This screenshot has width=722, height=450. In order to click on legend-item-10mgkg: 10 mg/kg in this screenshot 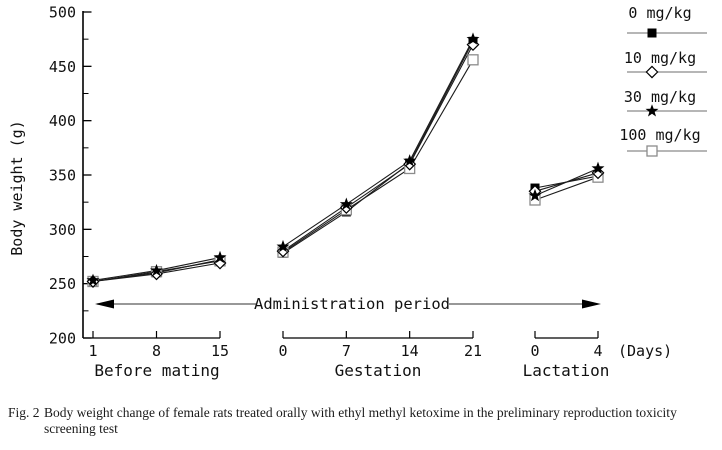, I will do `click(665, 64)`.